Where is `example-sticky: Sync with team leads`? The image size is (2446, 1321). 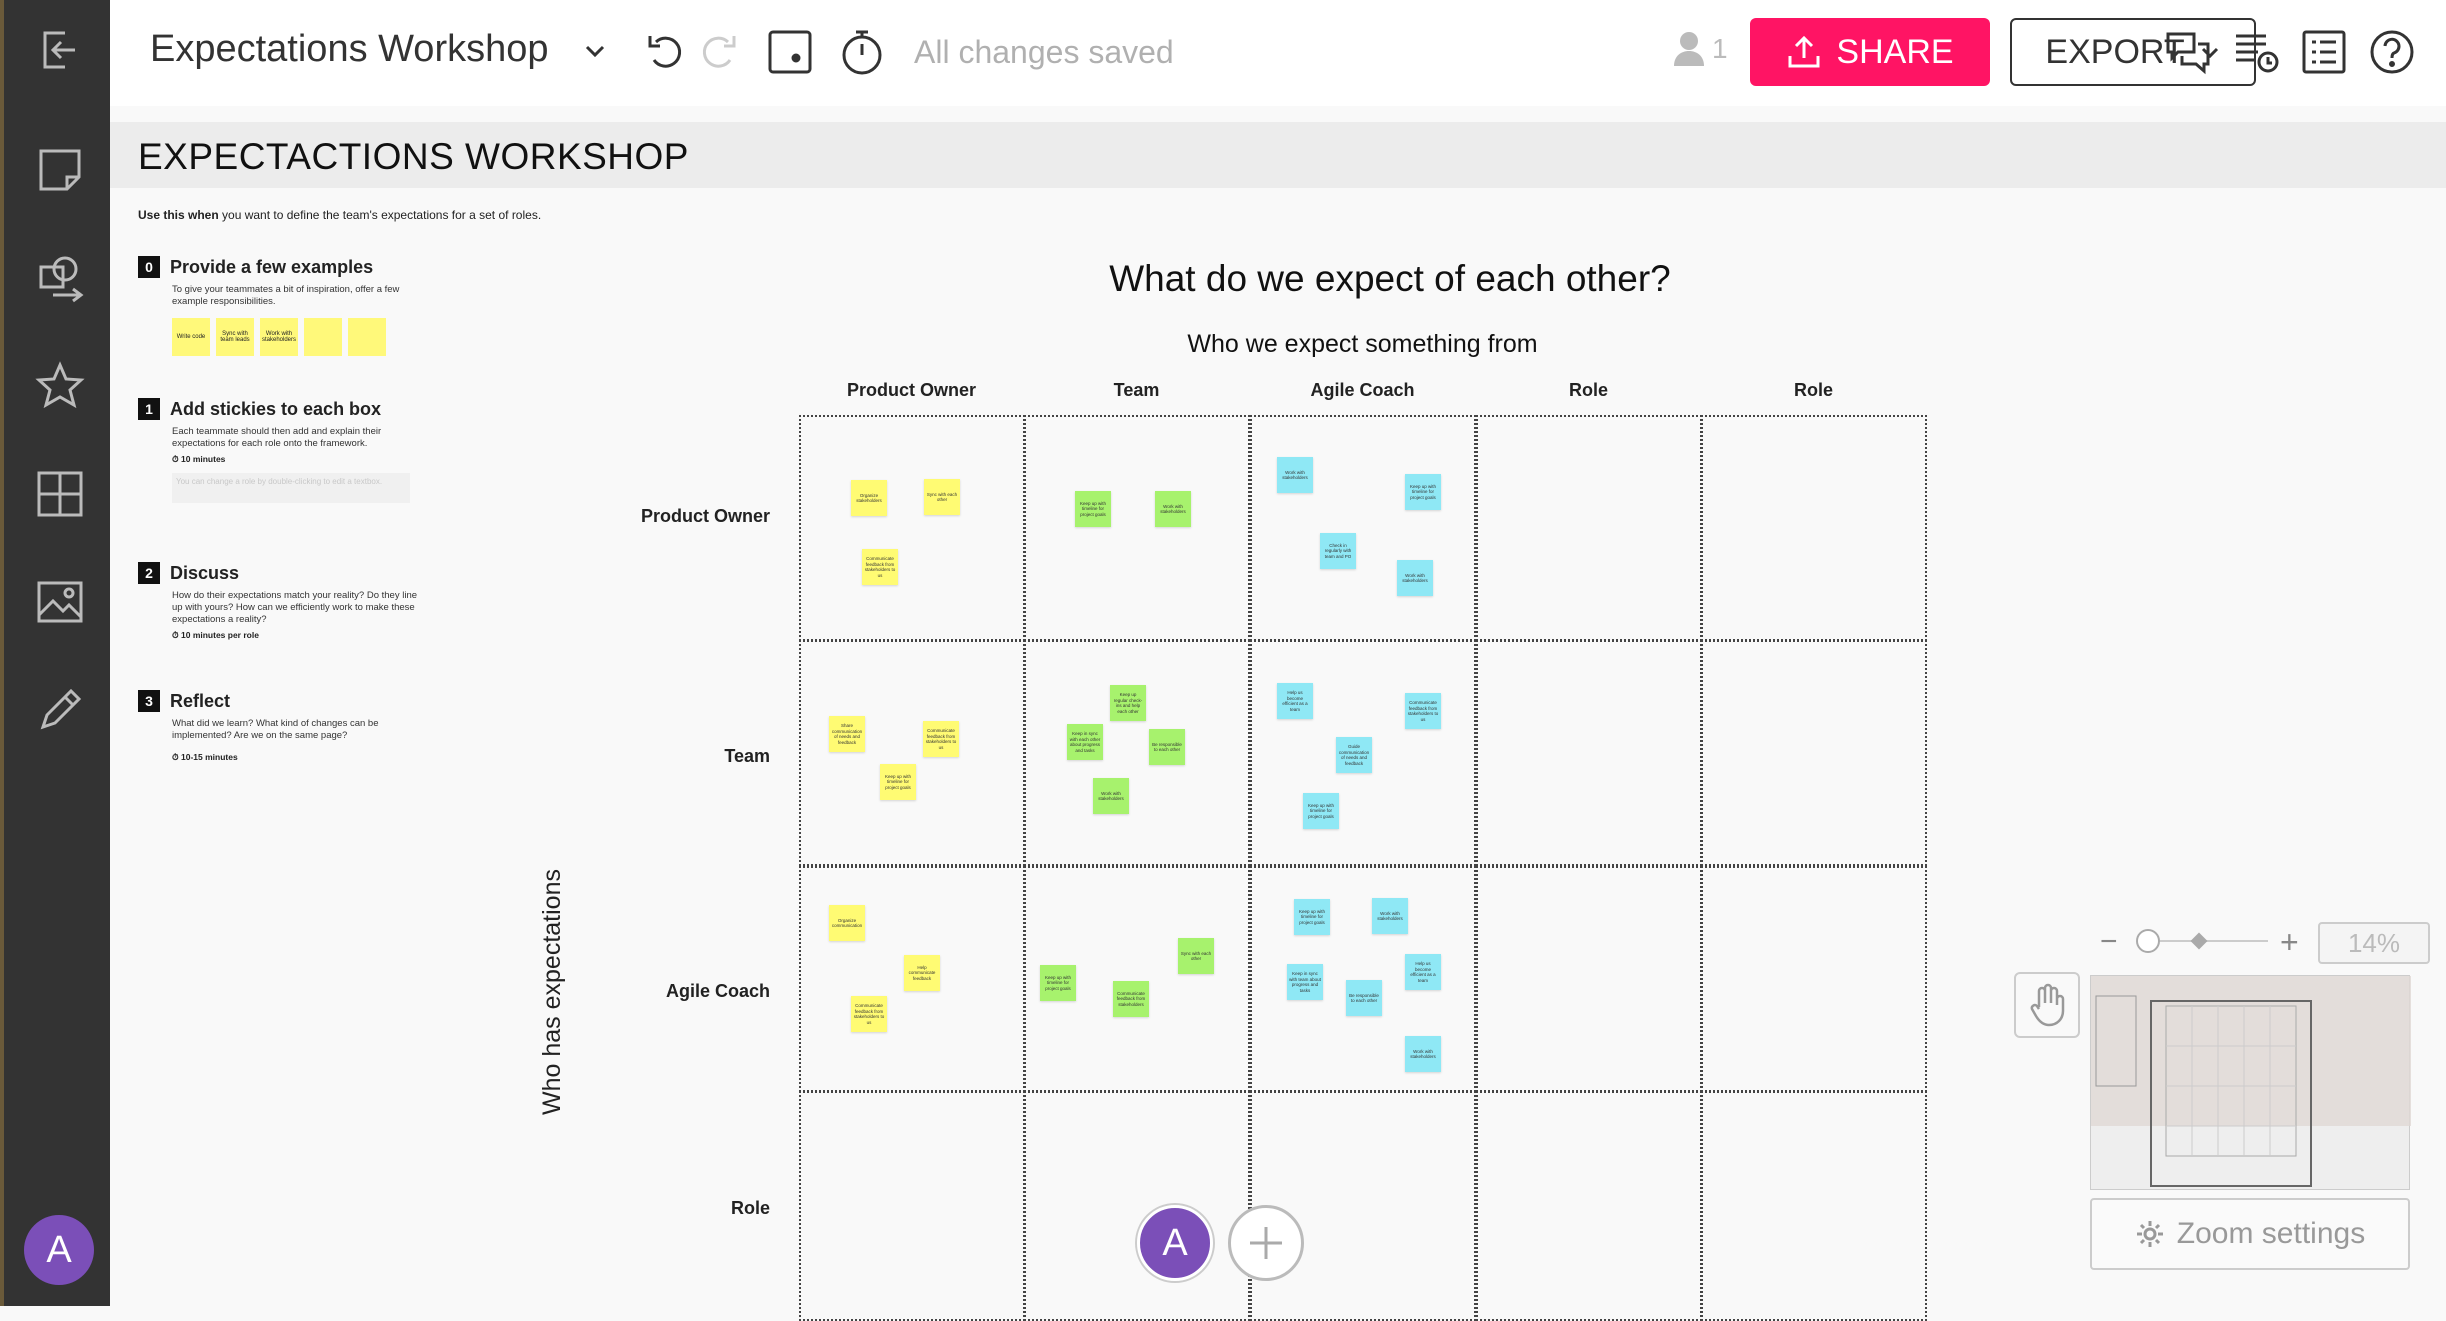 example-sticky: Sync with team leads is located at coordinates (235, 337).